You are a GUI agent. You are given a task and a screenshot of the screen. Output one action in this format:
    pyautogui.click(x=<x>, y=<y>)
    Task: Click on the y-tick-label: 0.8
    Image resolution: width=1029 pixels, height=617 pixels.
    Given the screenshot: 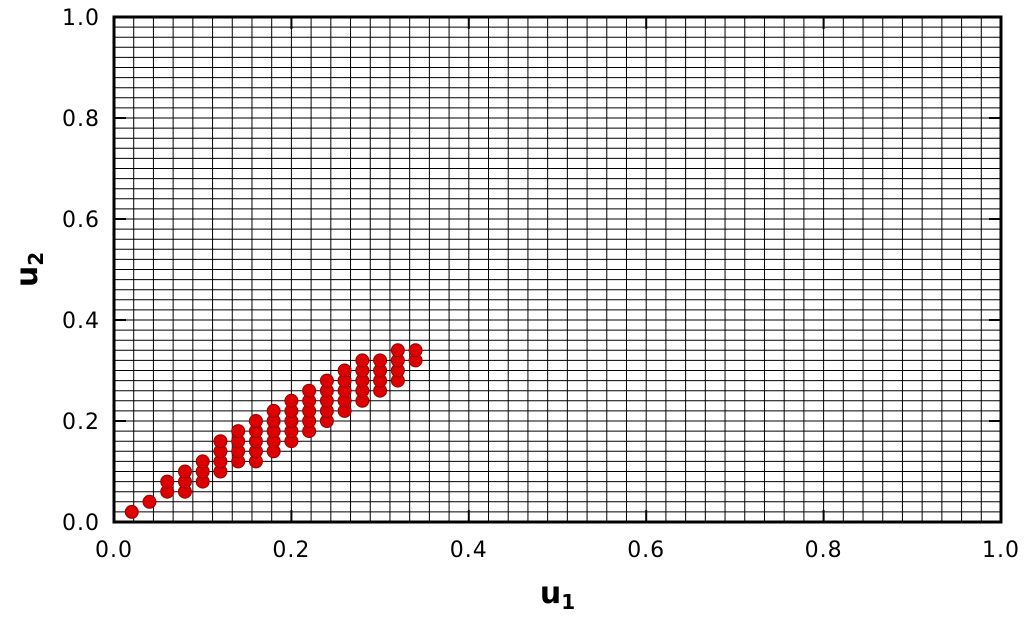 What is the action you would take?
    pyautogui.click(x=81, y=119)
    